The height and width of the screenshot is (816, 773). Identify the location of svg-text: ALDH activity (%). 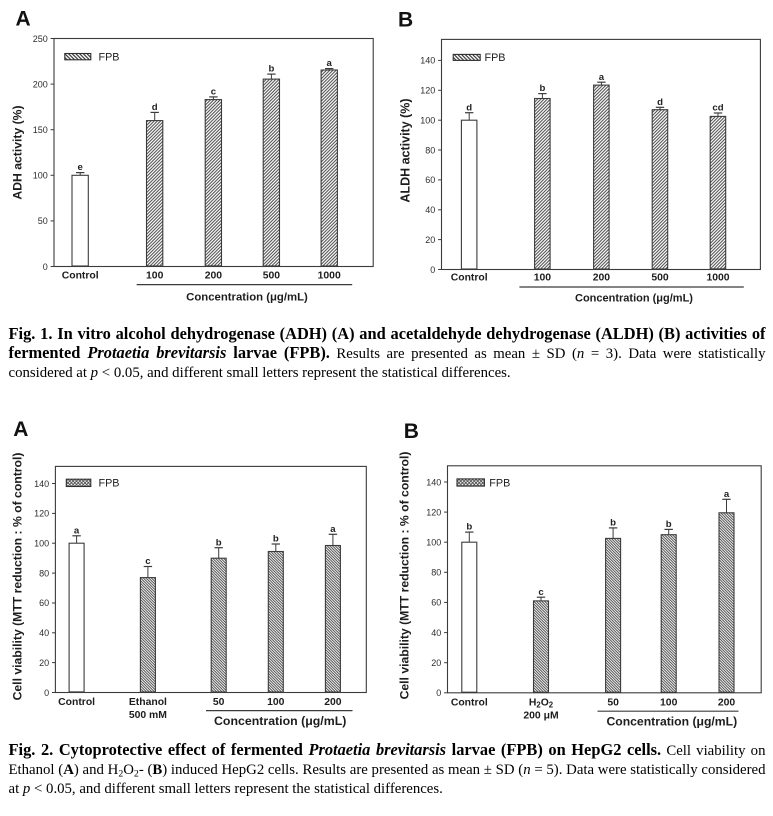
(406, 150).